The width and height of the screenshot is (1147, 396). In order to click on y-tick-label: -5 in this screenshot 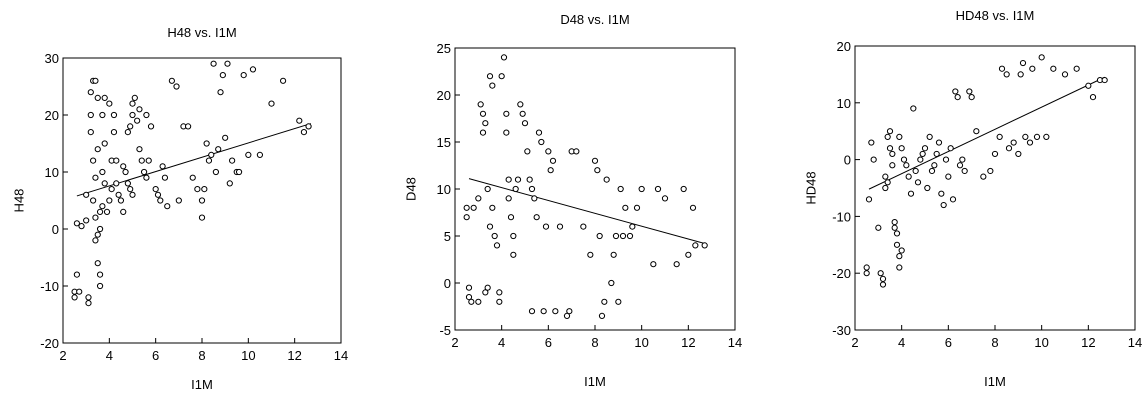, I will do `click(445, 330)`.